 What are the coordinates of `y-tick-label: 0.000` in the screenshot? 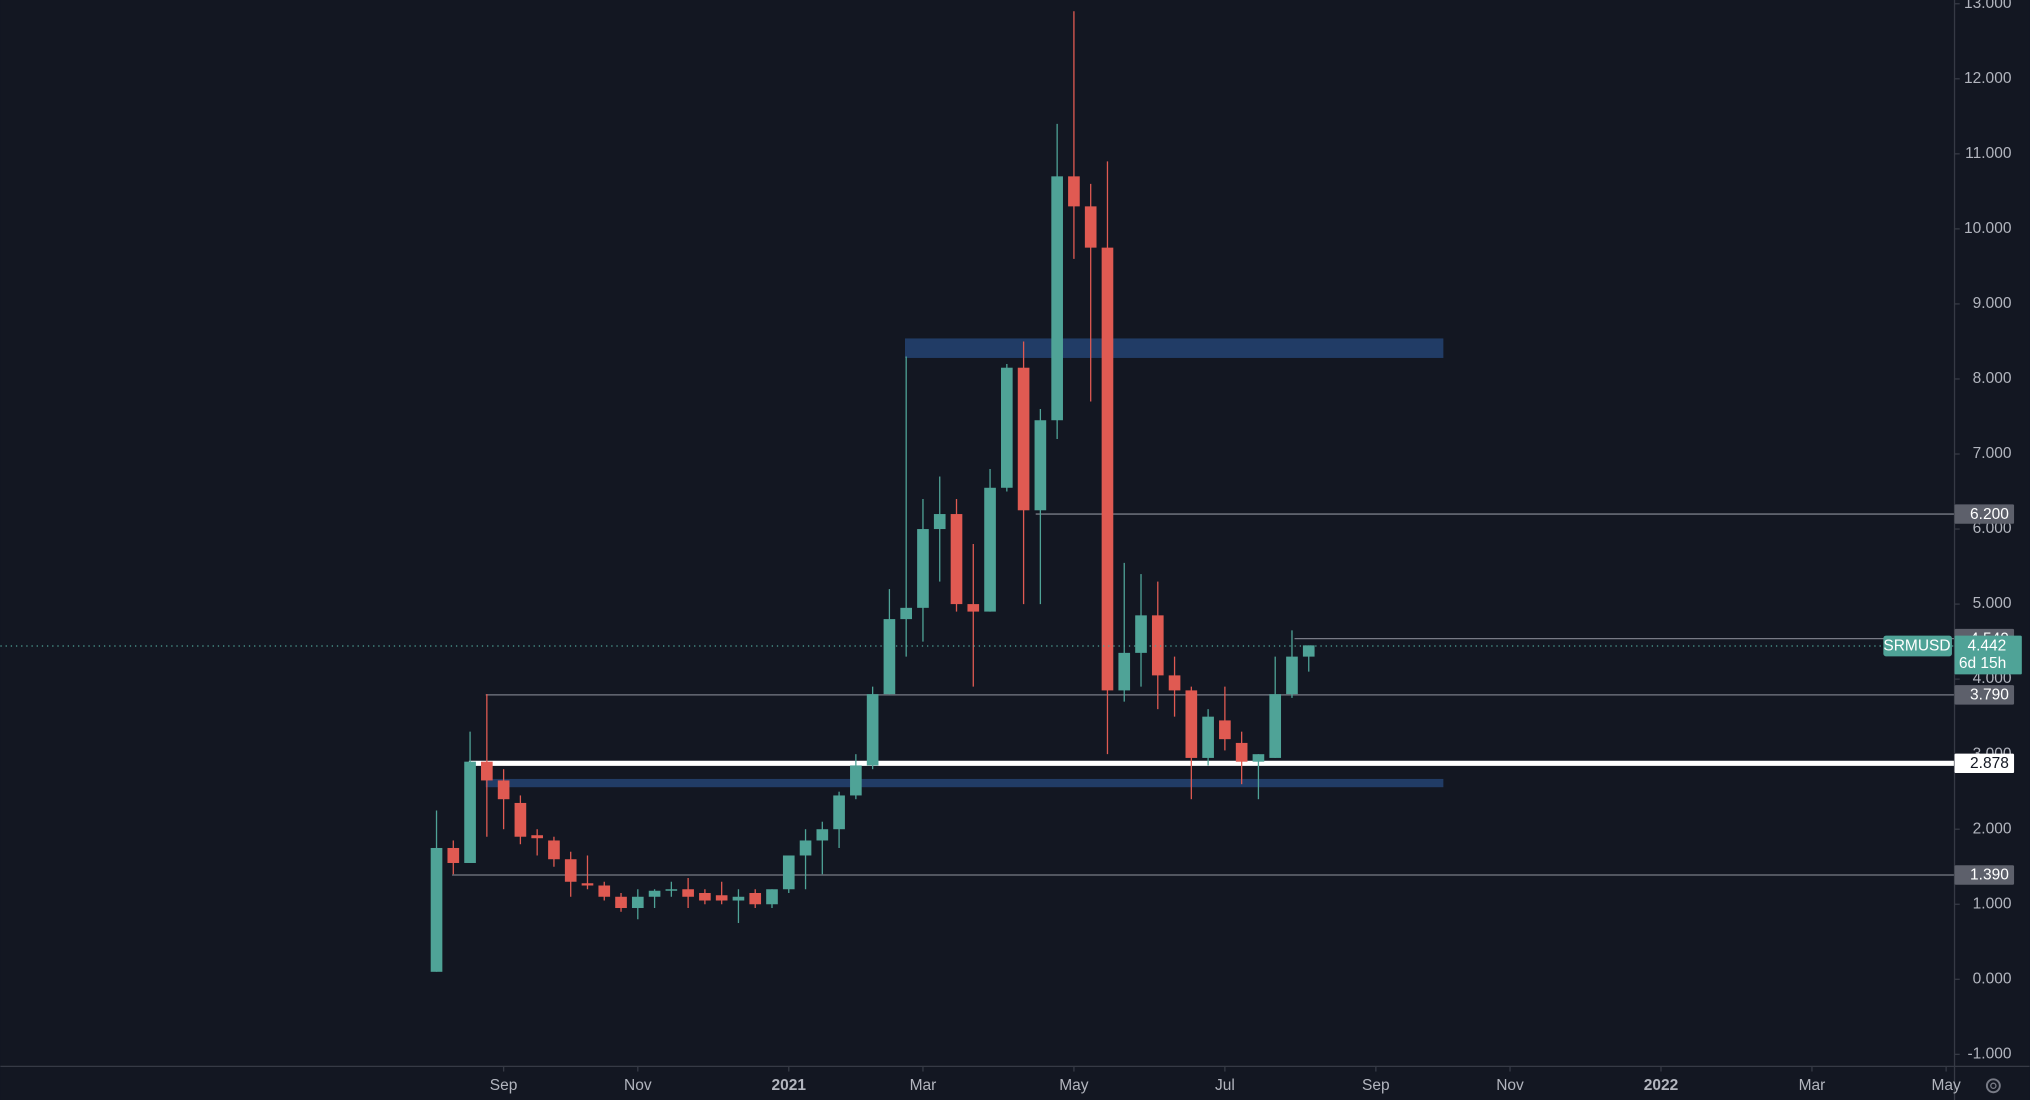 It's located at (1992, 978).